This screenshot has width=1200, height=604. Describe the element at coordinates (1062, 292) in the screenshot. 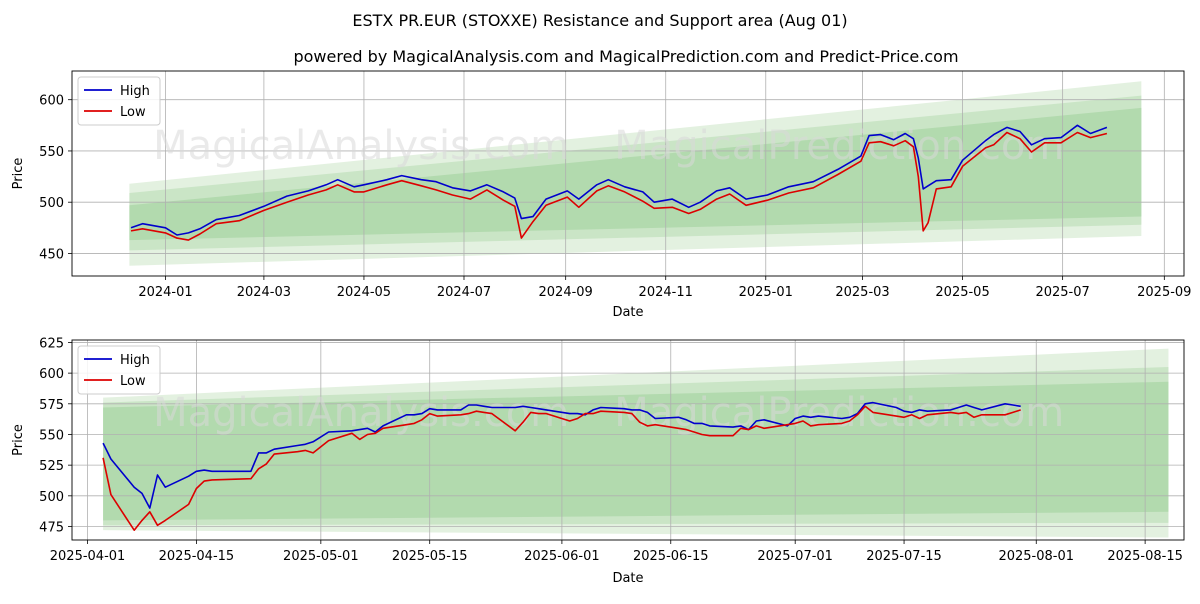

I see `x-tick-label: 2025-07` at that location.